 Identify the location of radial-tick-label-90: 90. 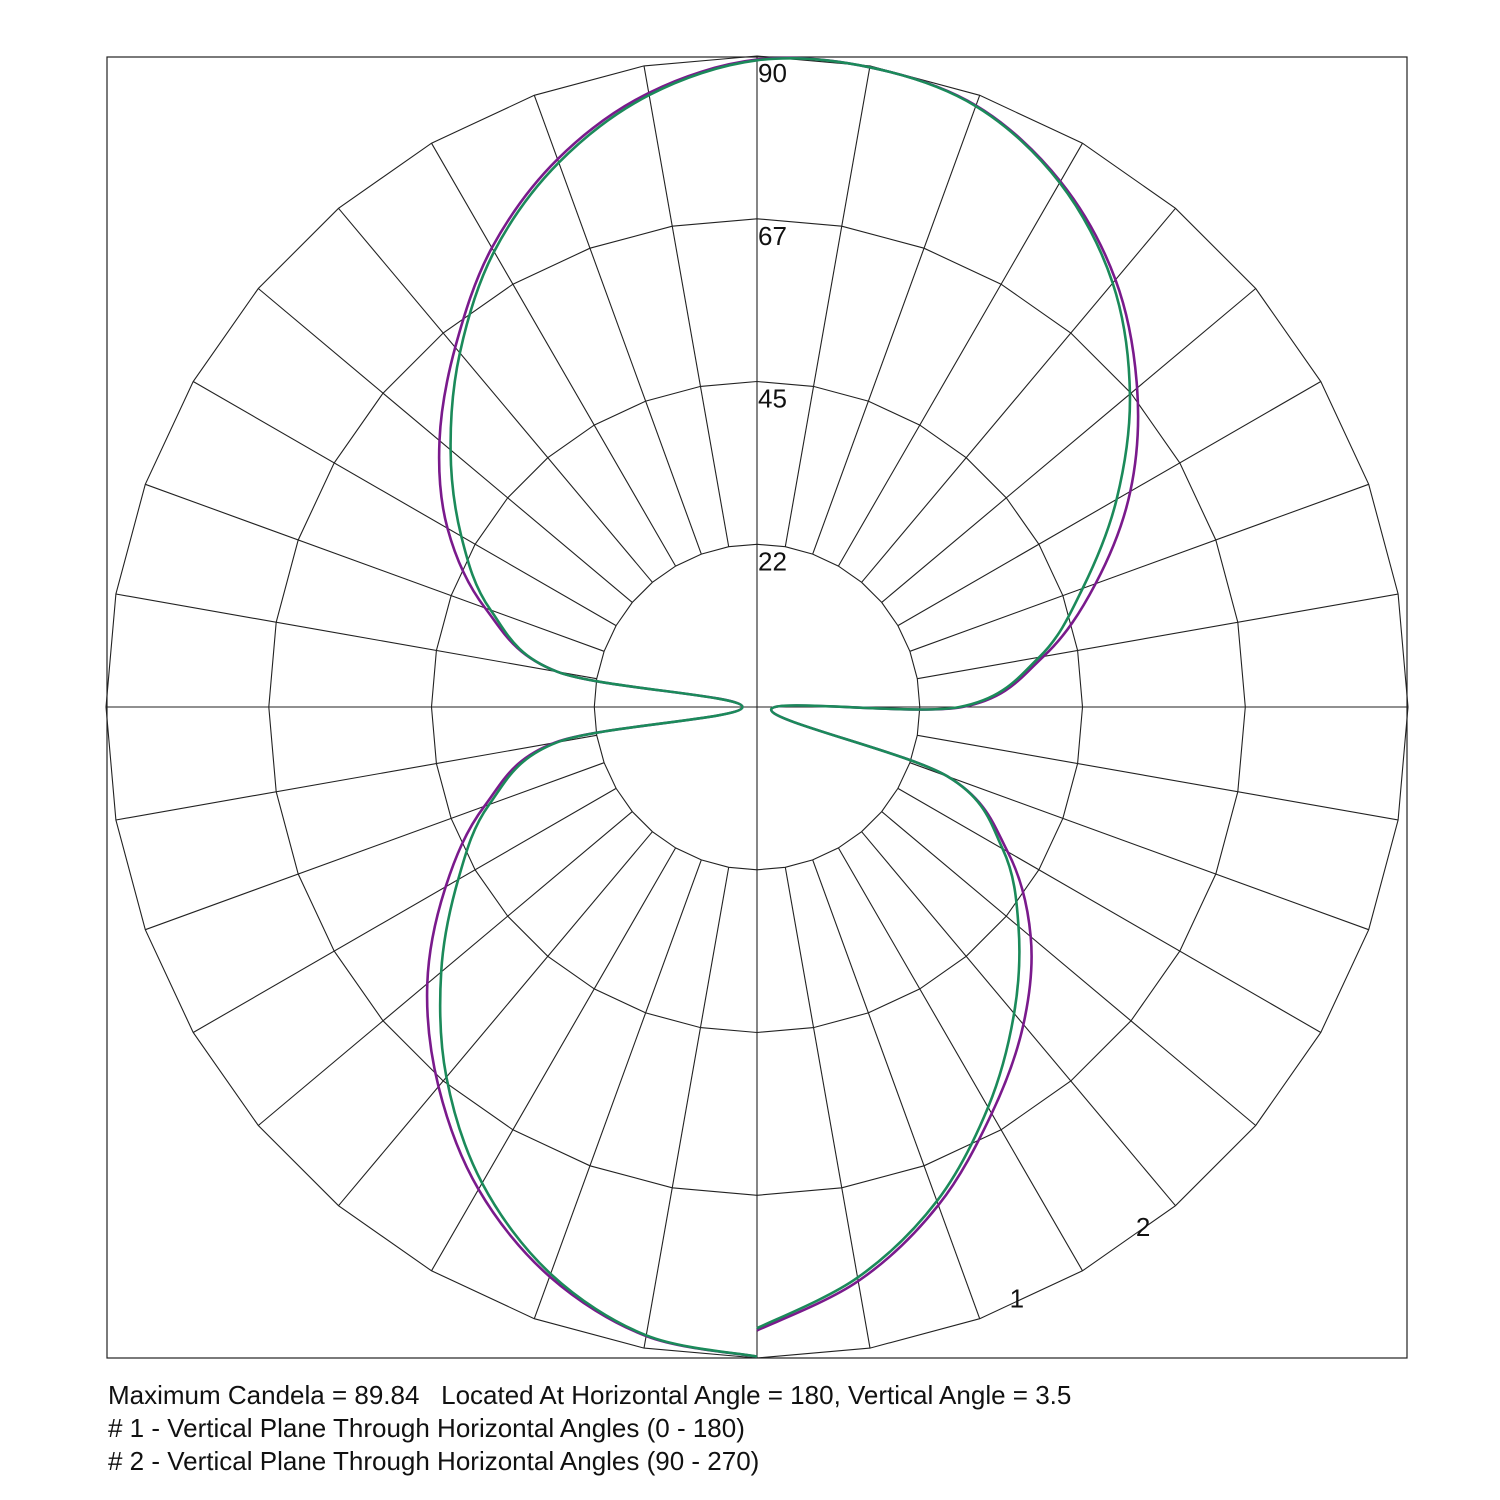
(772, 73).